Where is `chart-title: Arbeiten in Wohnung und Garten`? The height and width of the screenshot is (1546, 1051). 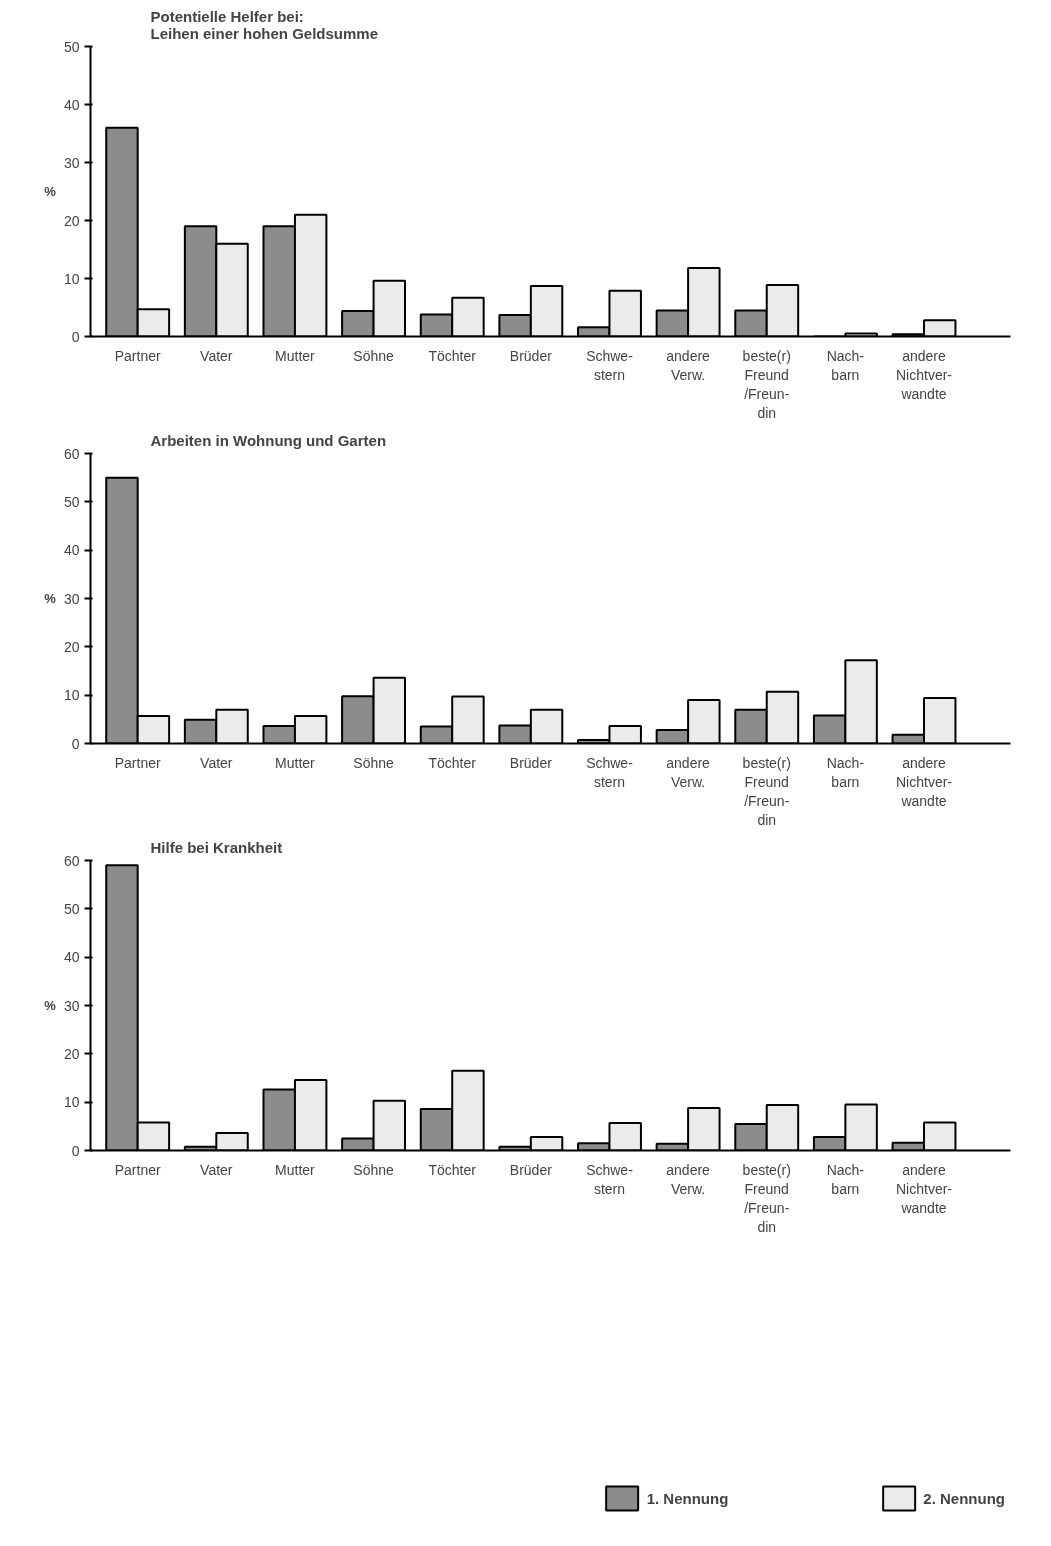
chart-title: Arbeiten in Wohnung und Garten is located at coordinates (268, 440).